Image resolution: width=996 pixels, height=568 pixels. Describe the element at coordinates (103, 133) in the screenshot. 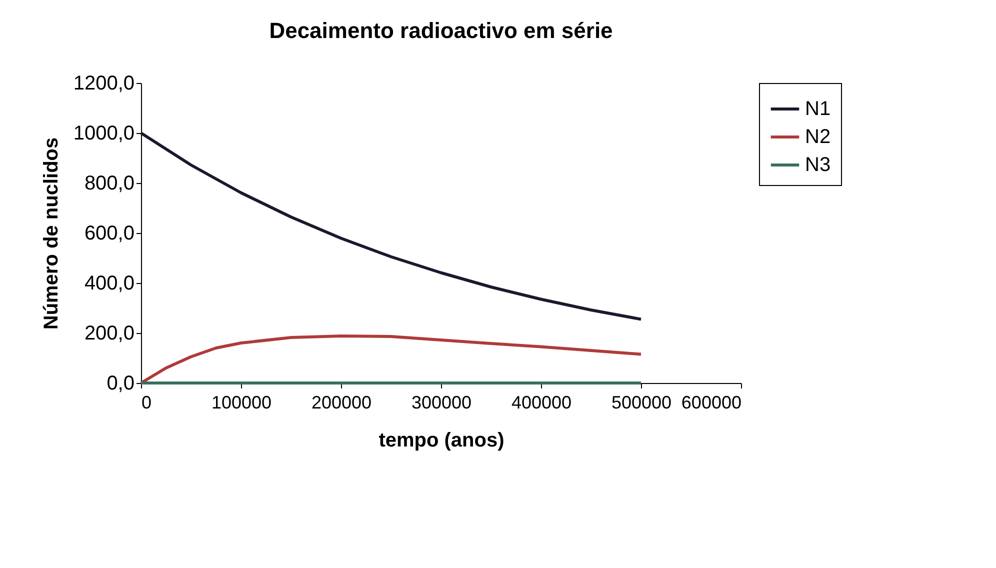

I see `y-tick-label: 1000,0` at that location.